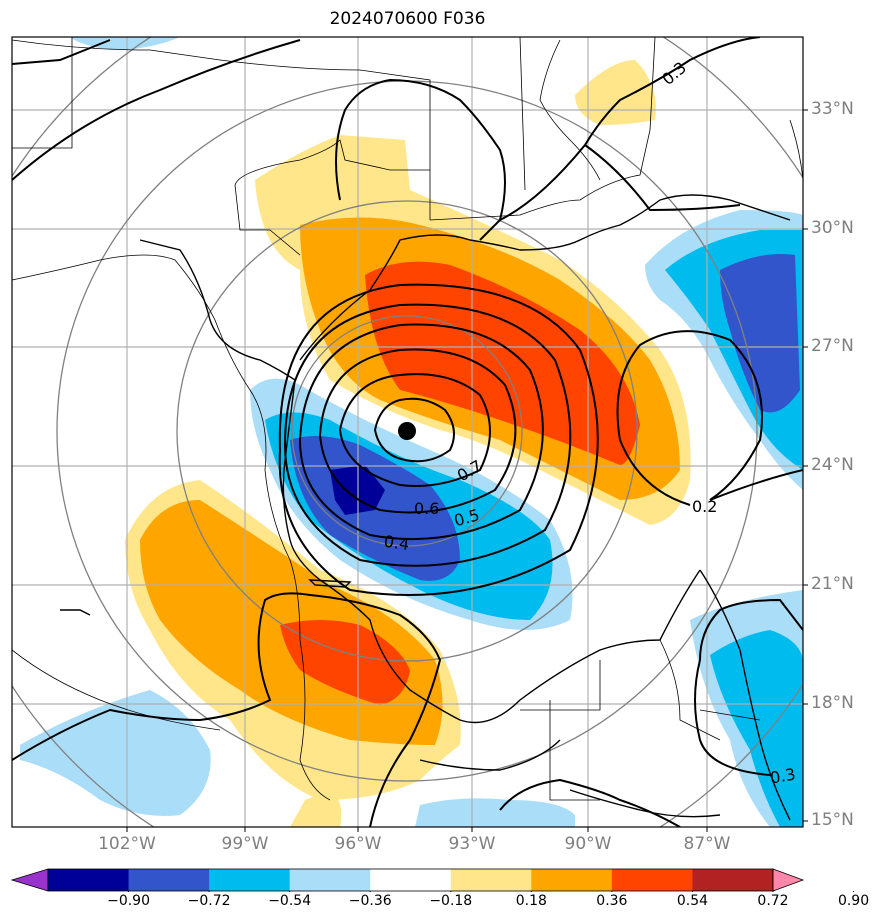  What do you see at coordinates (704, 506) in the screenshot?
I see `contour-label: 0.2` at bounding box center [704, 506].